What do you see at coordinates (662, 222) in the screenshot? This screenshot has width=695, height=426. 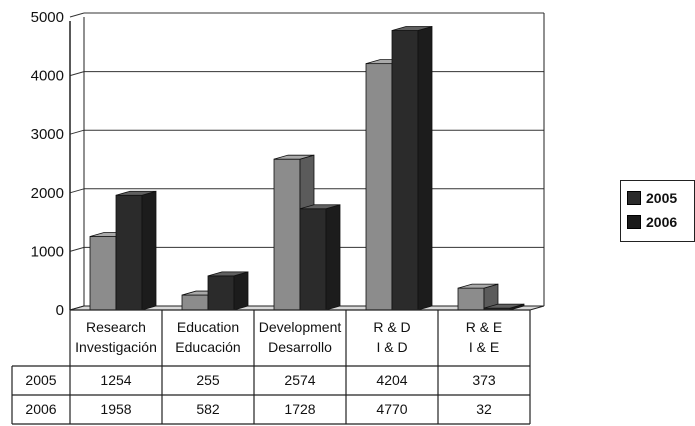 I see `legend-label-2006: 2006` at bounding box center [662, 222].